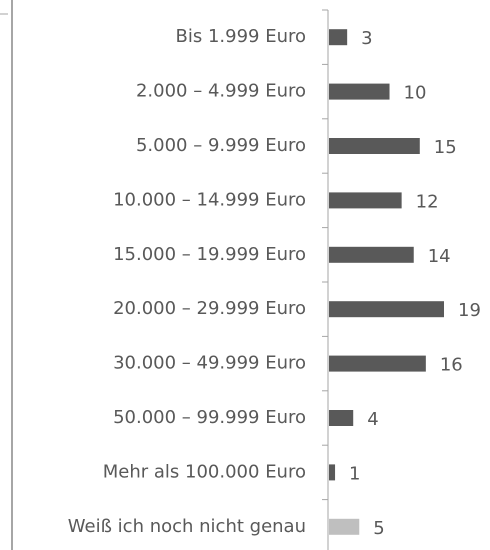  What do you see at coordinates (378, 528) in the screenshot?
I see `data-label: 5` at bounding box center [378, 528].